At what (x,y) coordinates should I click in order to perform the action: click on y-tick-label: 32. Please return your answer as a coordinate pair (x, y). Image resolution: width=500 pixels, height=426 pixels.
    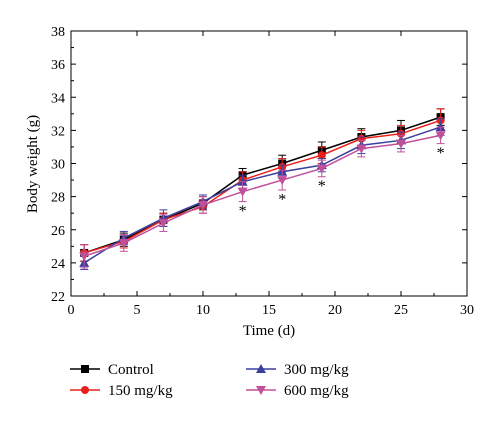
    Looking at the image, I should click on (58, 131).